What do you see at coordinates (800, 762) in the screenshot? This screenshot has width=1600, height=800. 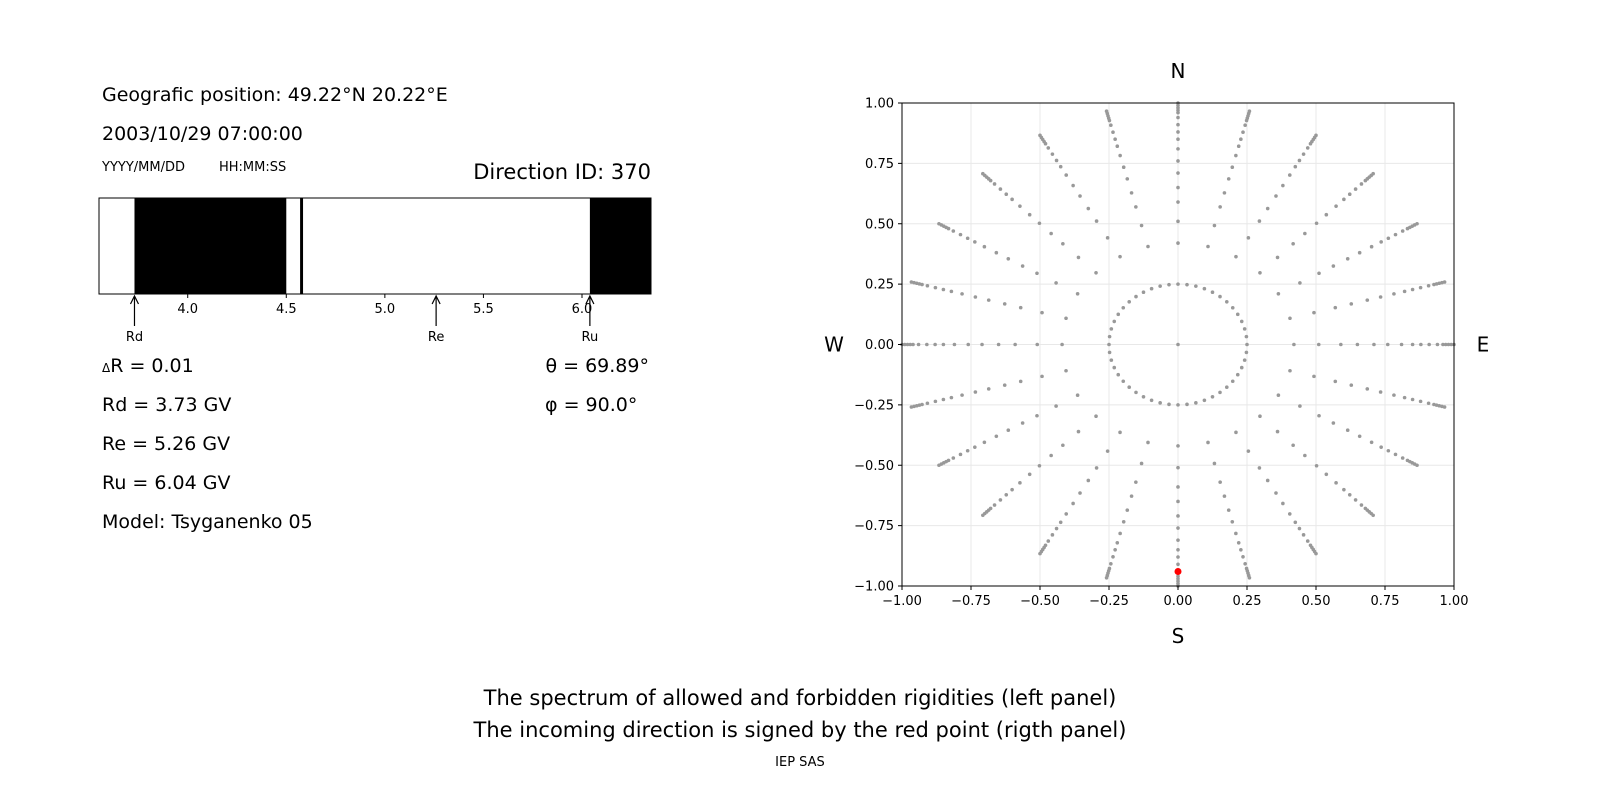 I see `credit: IEP SAS` at bounding box center [800, 762].